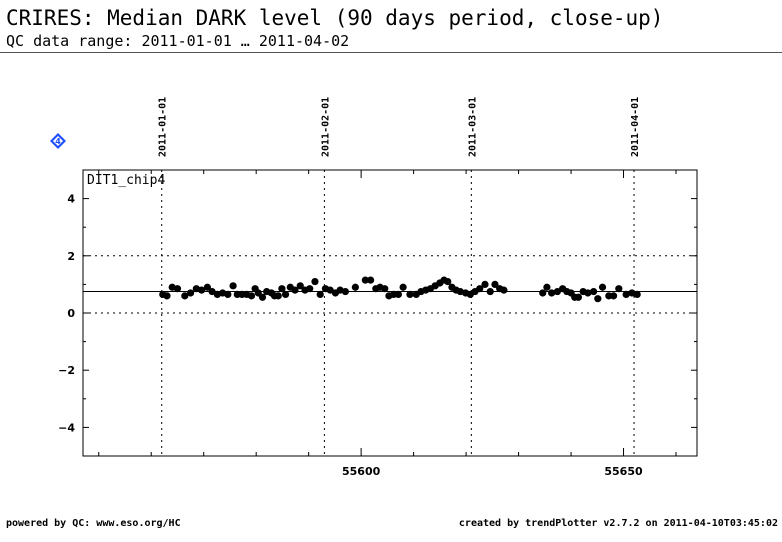 The image size is (782, 542). What do you see at coordinates (71, 199) in the screenshot?
I see `y-tick-label: 4` at bounding box center [71, 199].